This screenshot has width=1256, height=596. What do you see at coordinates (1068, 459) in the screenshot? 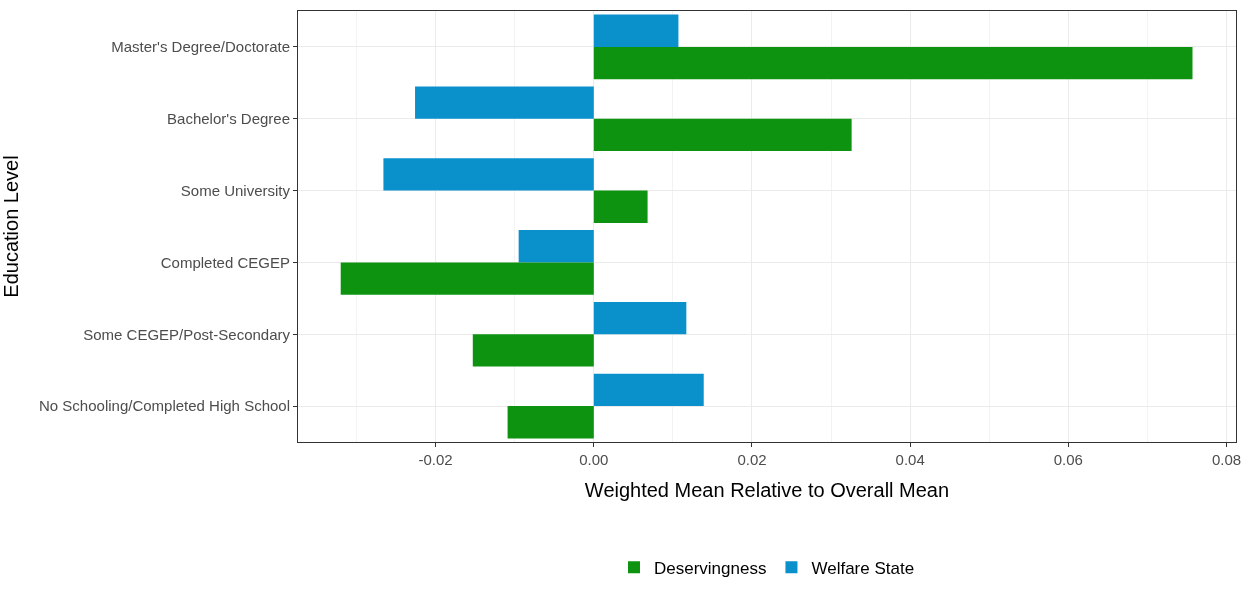
I see `x-tick-label: 0.06` at bounding box center [1068, 459].